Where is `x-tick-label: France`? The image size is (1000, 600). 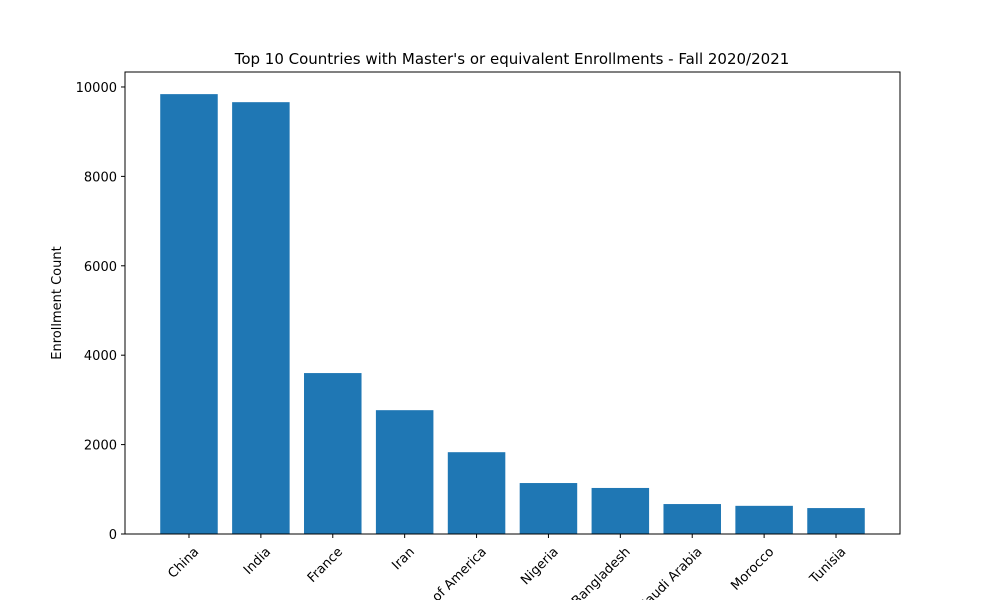
x-tick-label: France is located at coordinates (325, 565).